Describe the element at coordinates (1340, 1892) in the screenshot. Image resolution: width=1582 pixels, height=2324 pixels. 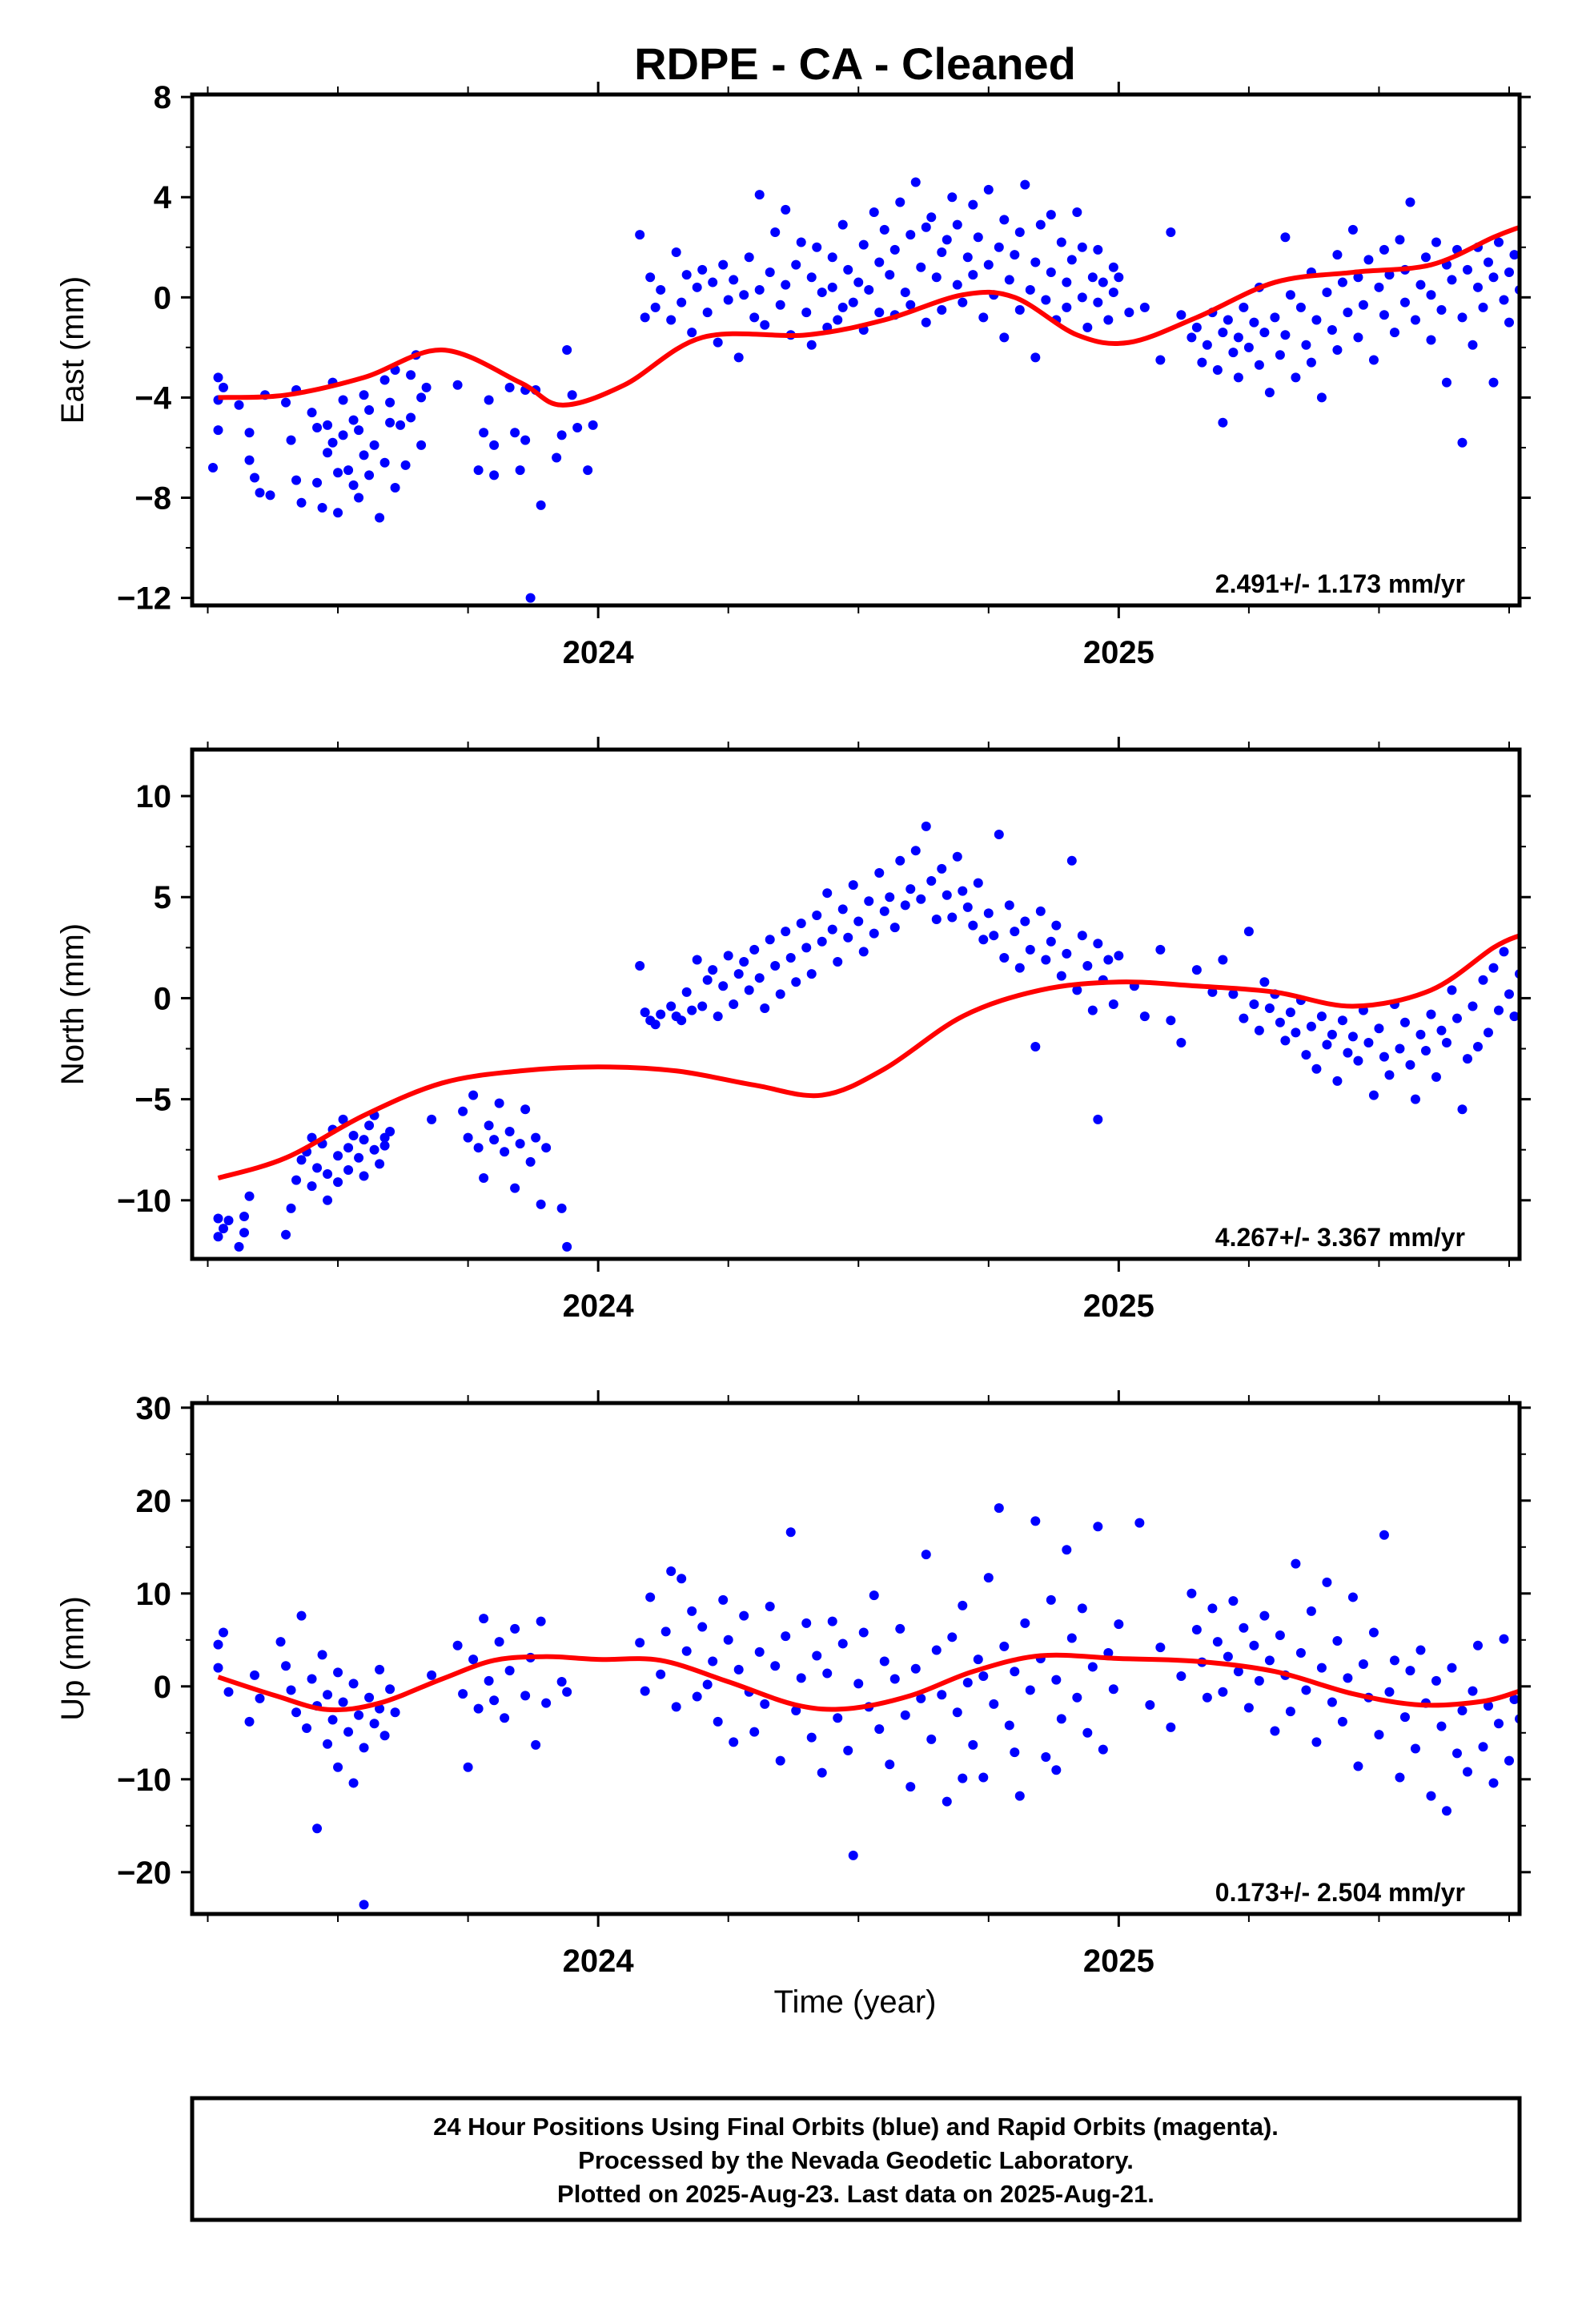
I see `velocity-rate-label: 0.173+/- 2.504 mm/yr` at that location.